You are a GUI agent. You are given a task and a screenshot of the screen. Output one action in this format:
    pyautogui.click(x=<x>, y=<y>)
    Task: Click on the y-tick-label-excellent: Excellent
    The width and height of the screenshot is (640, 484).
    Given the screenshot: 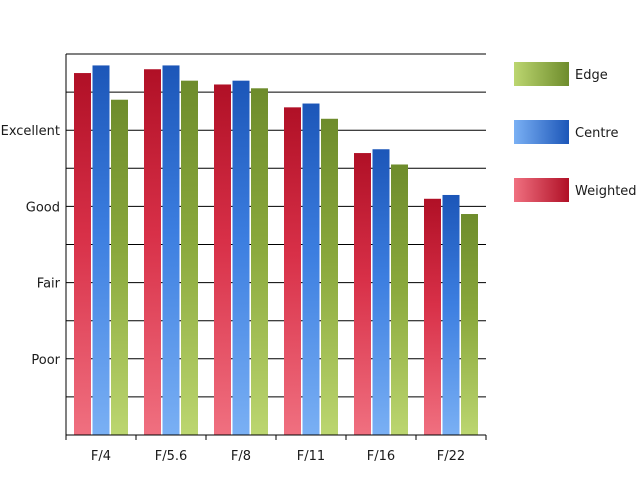 What is the action you would take?
    pyautogui.click(x=30, y=131)
    